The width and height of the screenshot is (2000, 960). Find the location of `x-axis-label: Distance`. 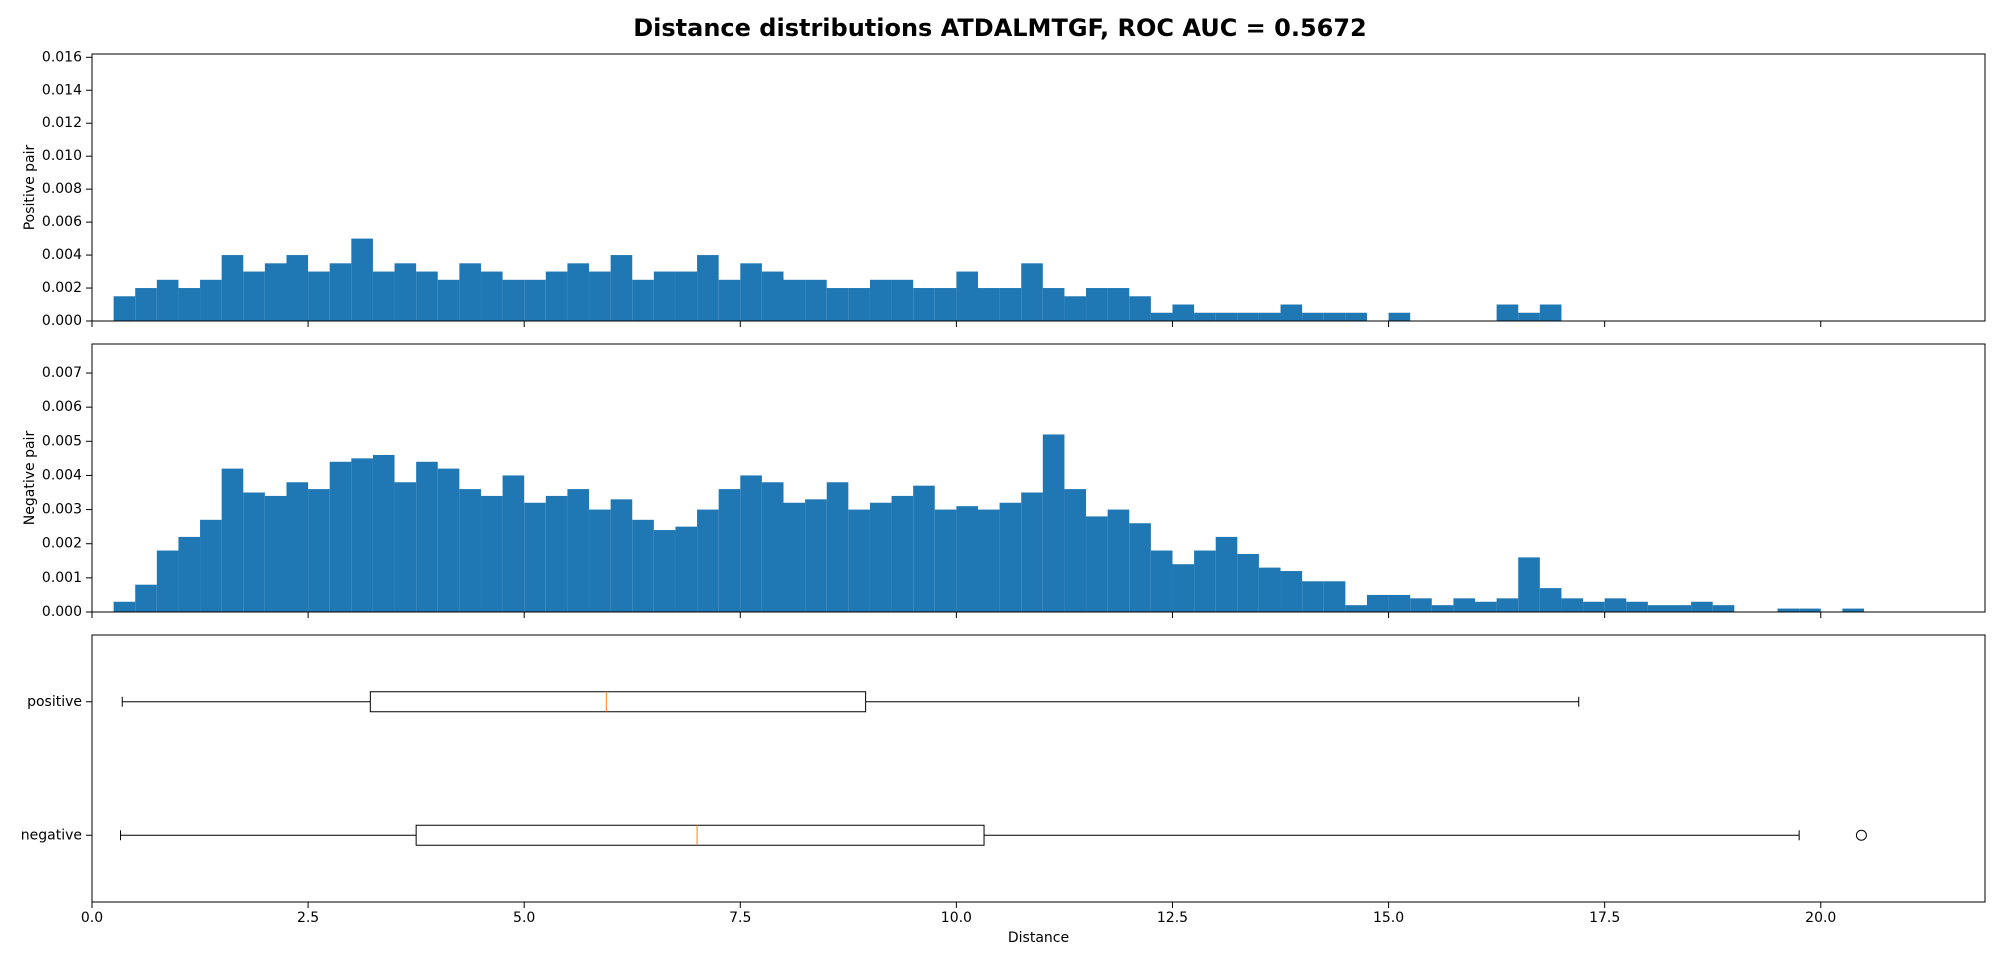

x-axis-label: Distance is located at coordinates (1038, 938).